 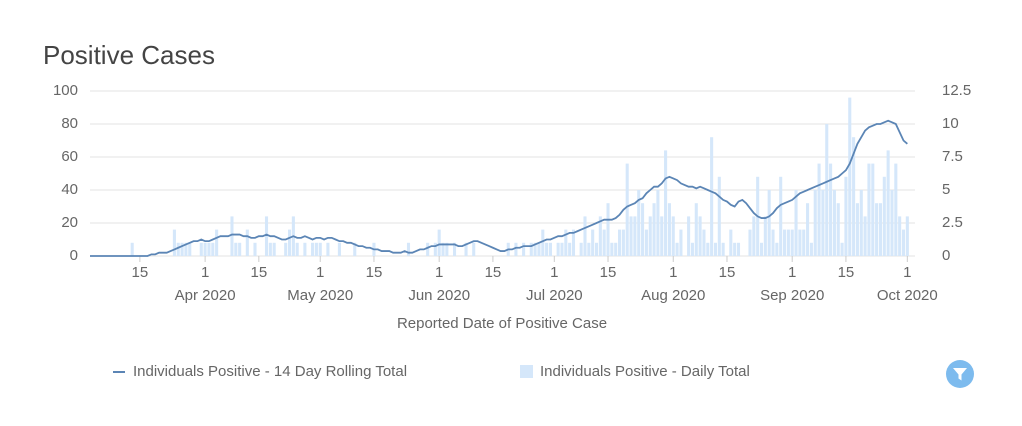 What do you see at coordinates (956, 90) in the screenshot?
I see `y2-tick-label: 12.5` at bounding box center [956, 90].